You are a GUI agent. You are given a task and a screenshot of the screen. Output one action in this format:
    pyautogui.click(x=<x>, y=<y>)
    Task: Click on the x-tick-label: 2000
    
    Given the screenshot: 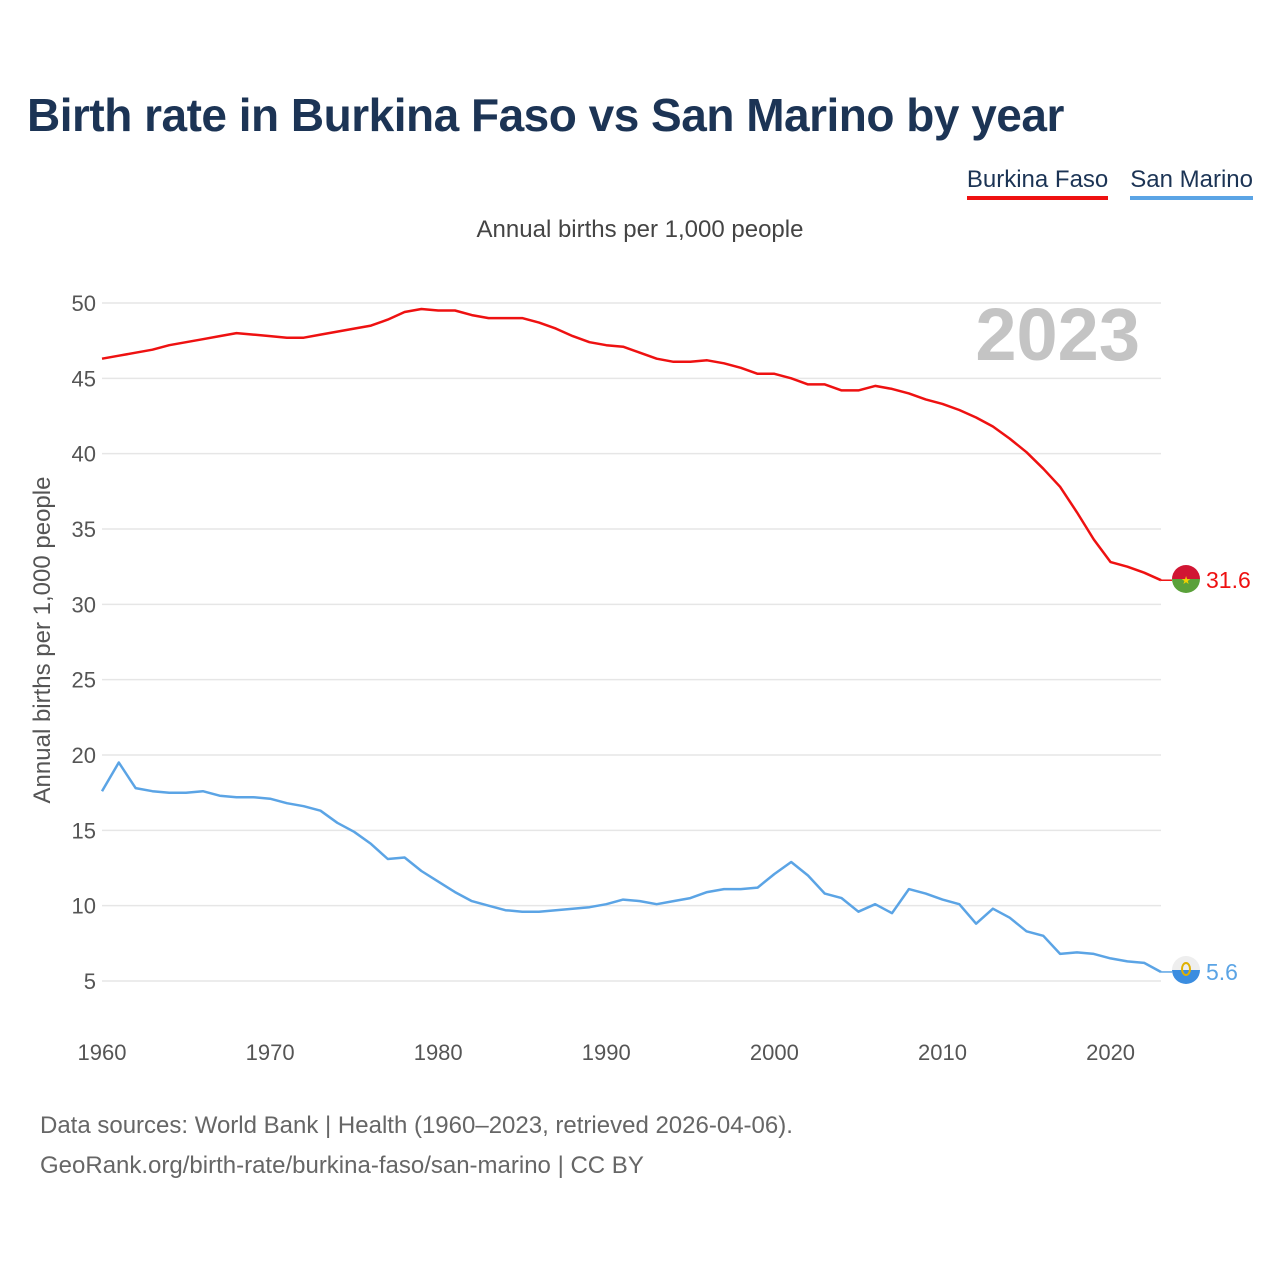 What is the action you would take?
    pyautogui.click(x=774, y=1052)
    